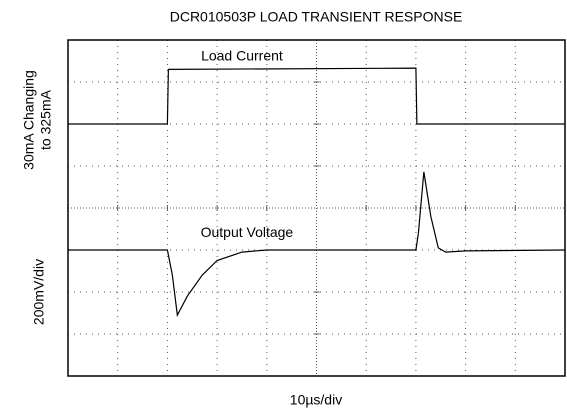  Describe the element at coordinates (46, 119) in the screenshot. I see `y-axis-label: to 325mA` at that location.